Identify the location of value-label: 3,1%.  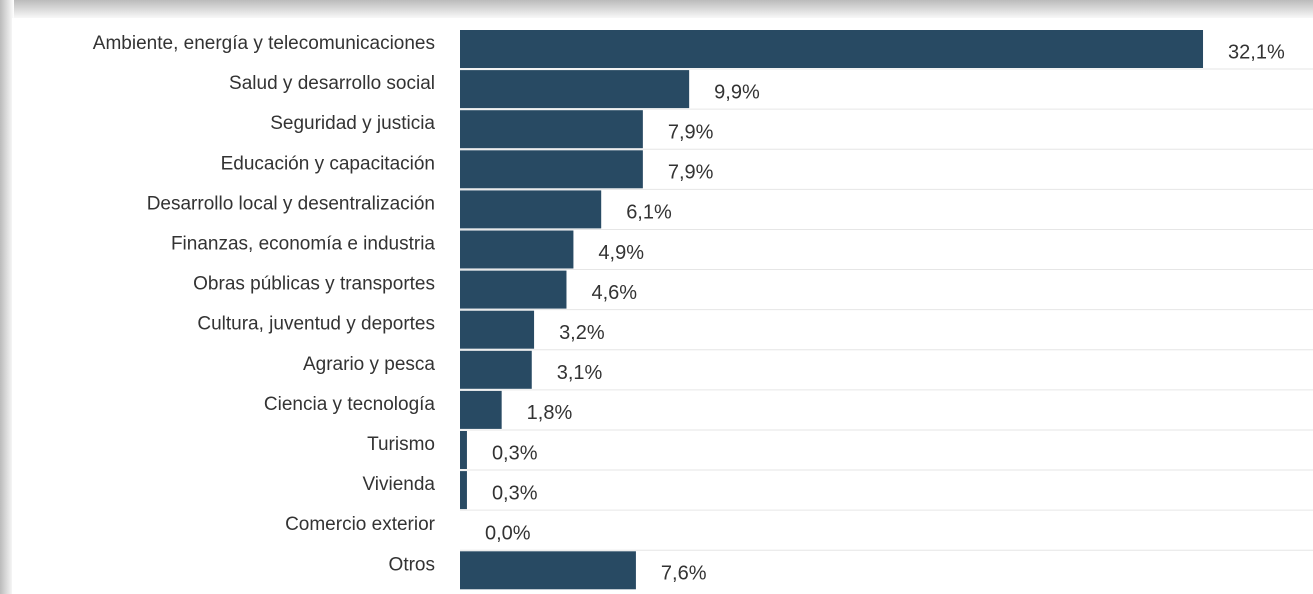
(580, 373).